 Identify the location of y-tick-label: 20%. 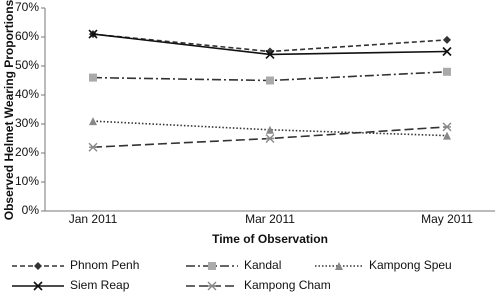
(27, 152).